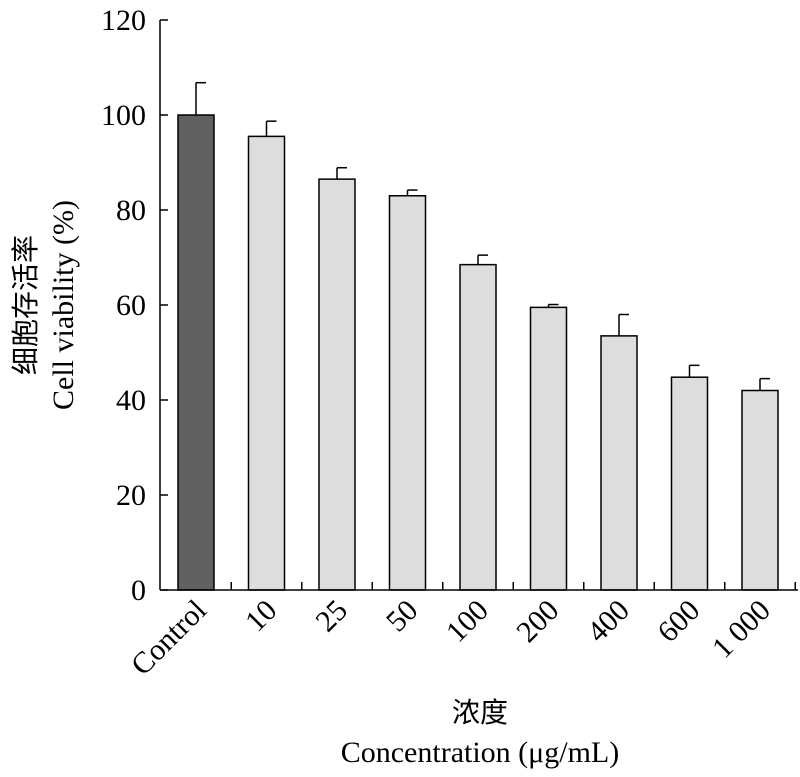 The image size is (800, 777). I want to click on y-tick-label: 100, so click(123, 115).